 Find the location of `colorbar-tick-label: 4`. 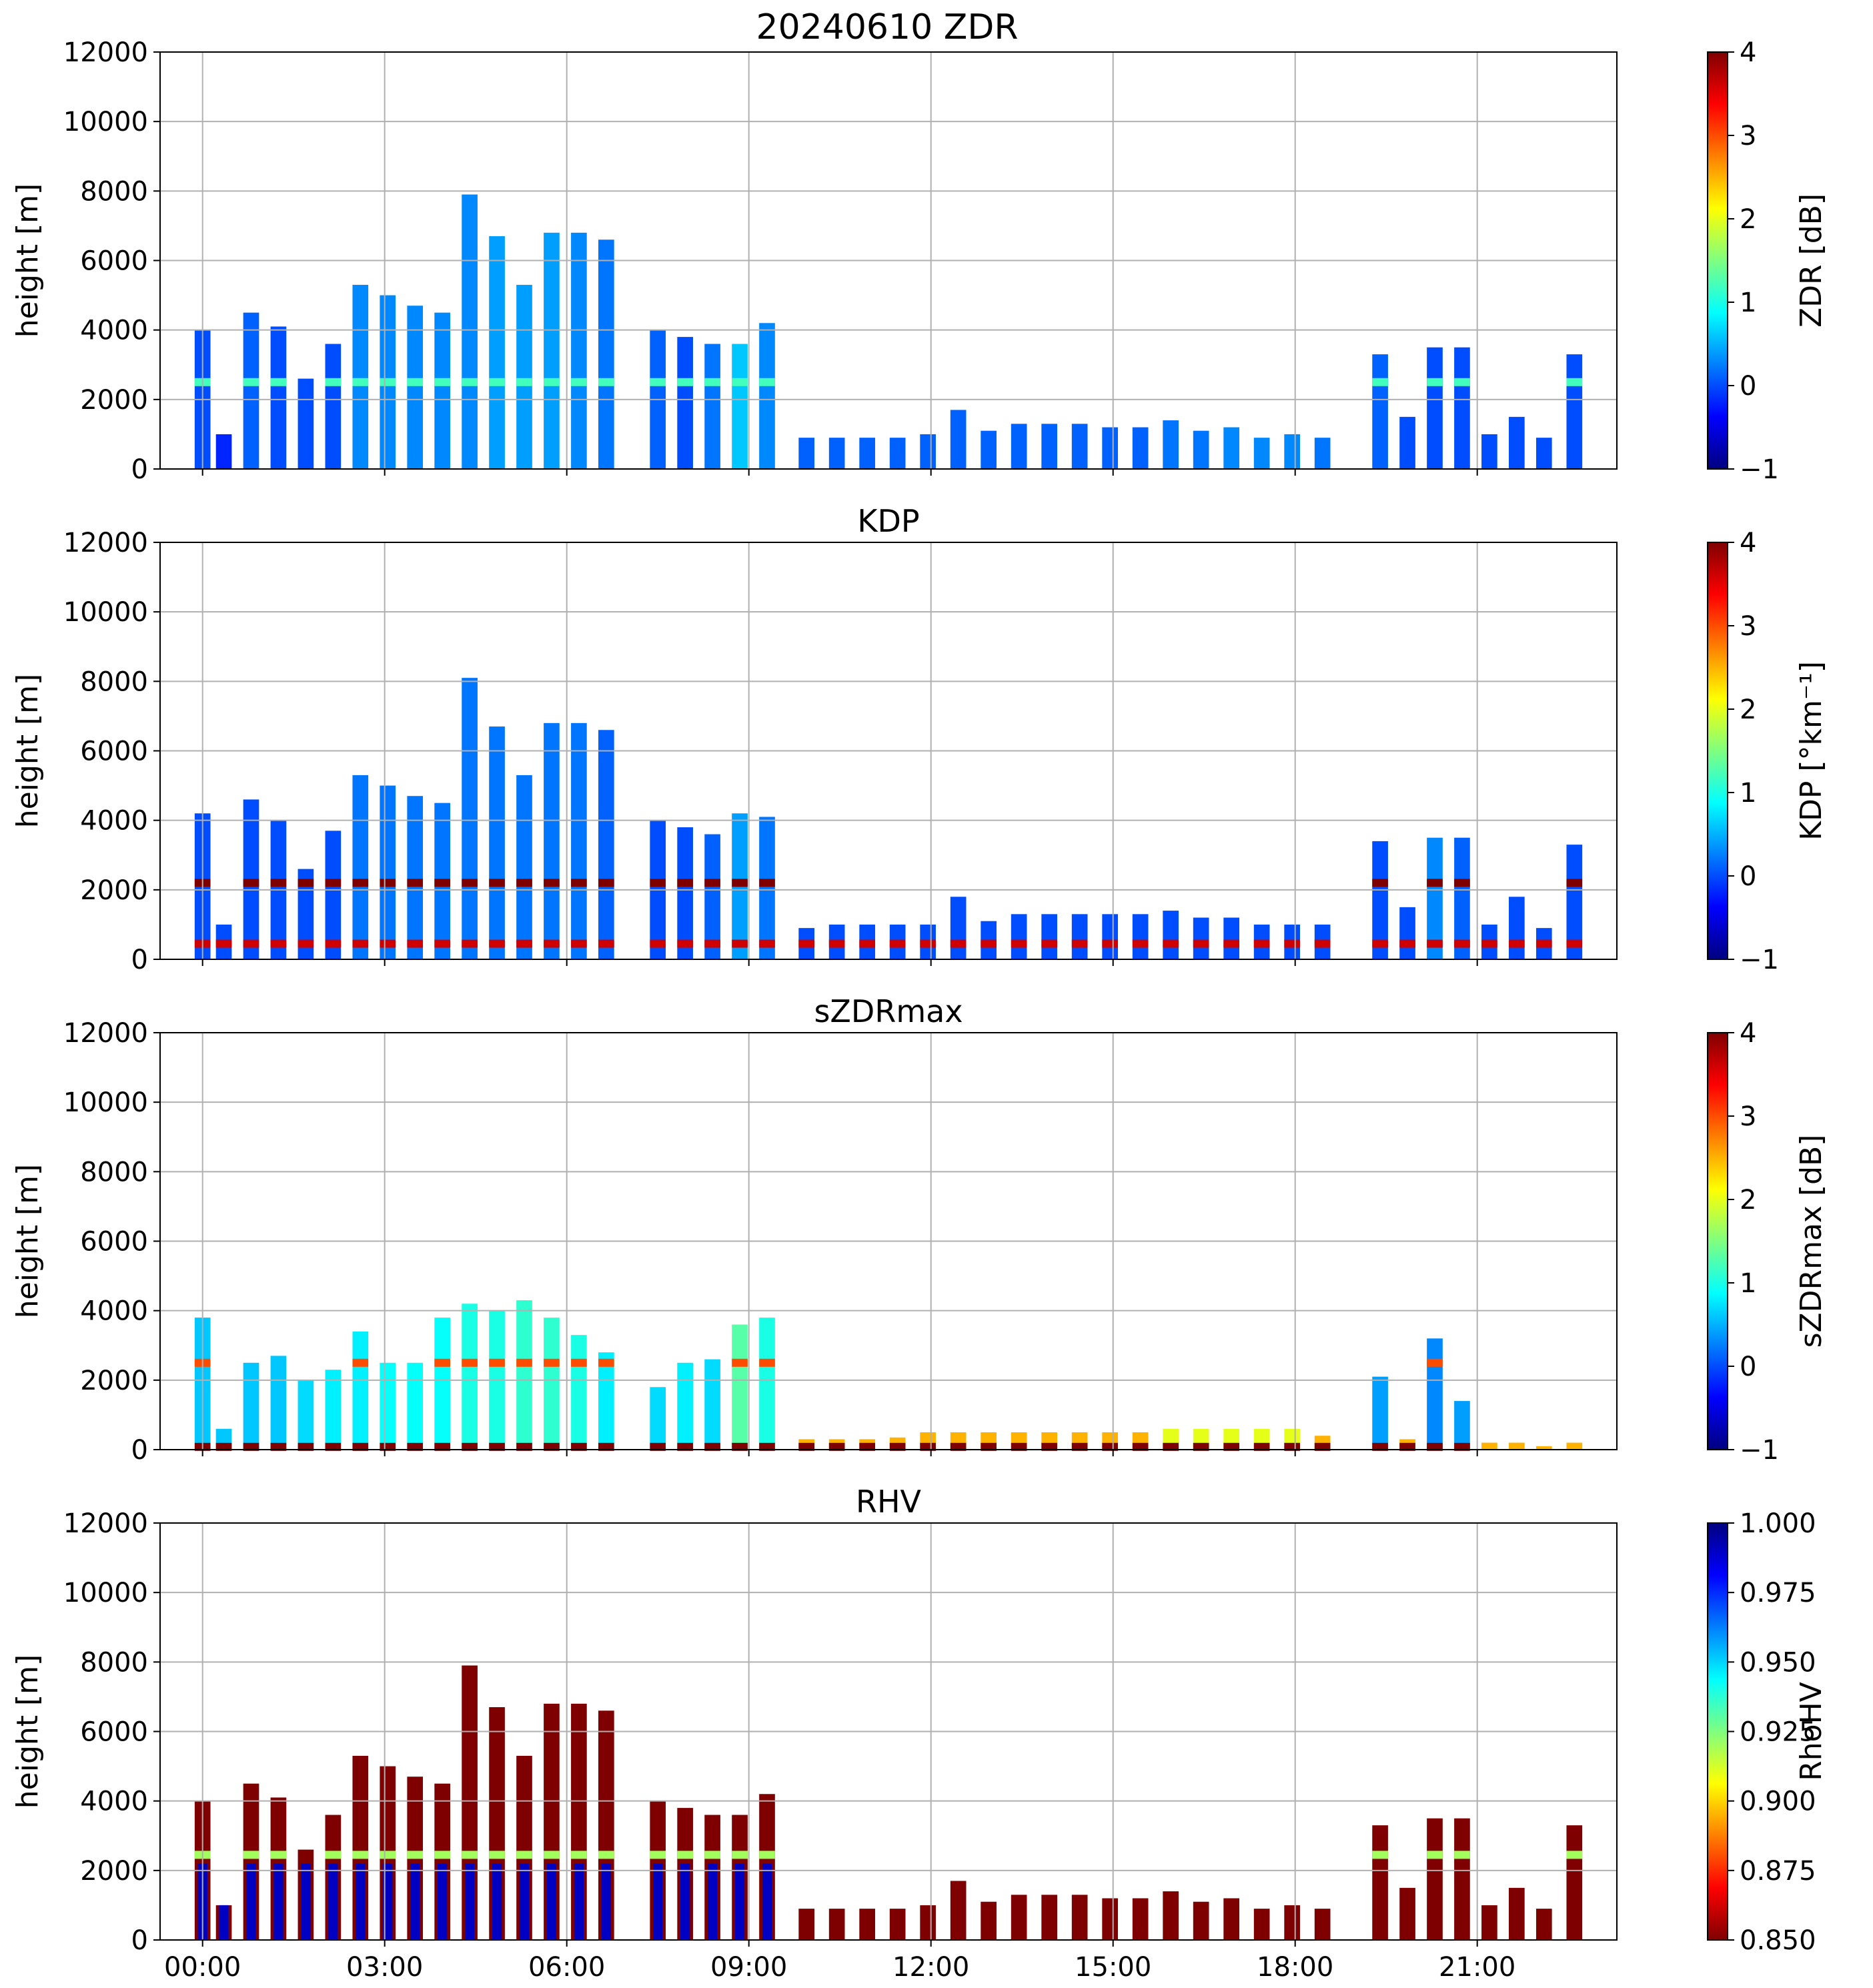

colorbar-tick-label: 4 is located at coordinates (1748, 543).